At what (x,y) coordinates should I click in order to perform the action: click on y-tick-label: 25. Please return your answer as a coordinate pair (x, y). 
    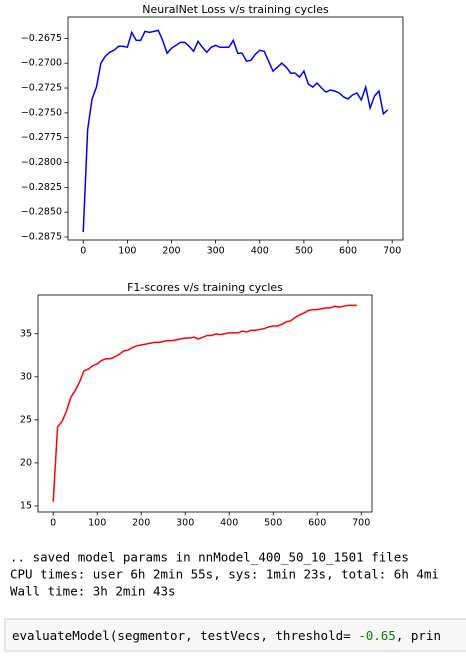
    Looking at the image, I should click on (26, 419).